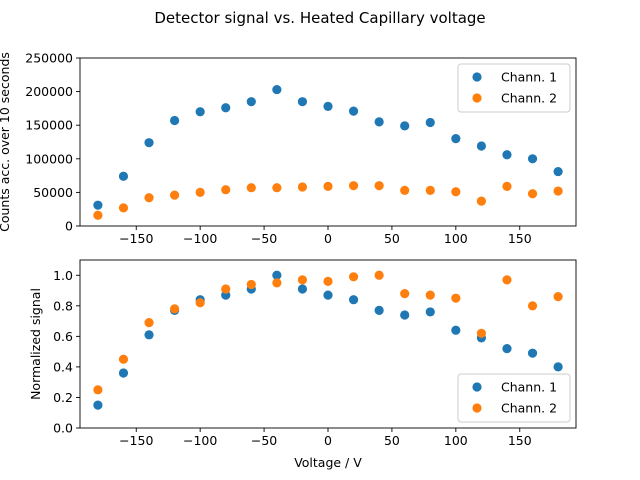  Describe the element at coordinates (49, 58) in the screenshot. I see `y-tick-label: 250000` at that location.